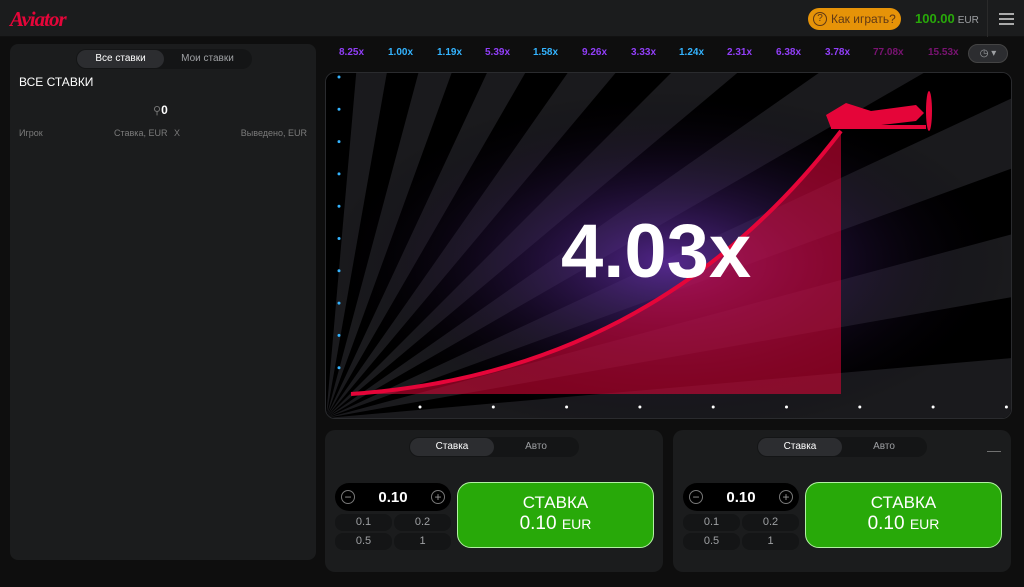  I want to click on history-toggle-button: ◷ ▾, so click(988, 53).